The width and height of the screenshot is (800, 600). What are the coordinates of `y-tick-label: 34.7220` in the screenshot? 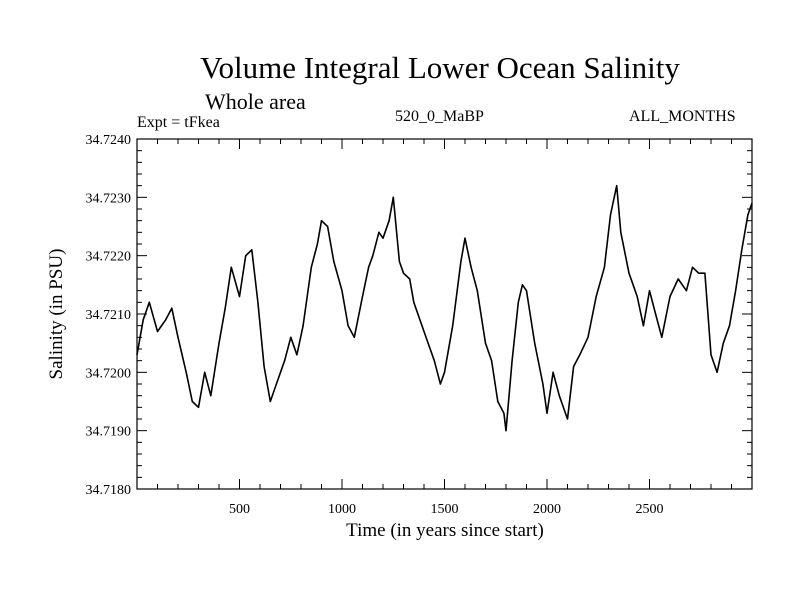 It's located at (109, 257).